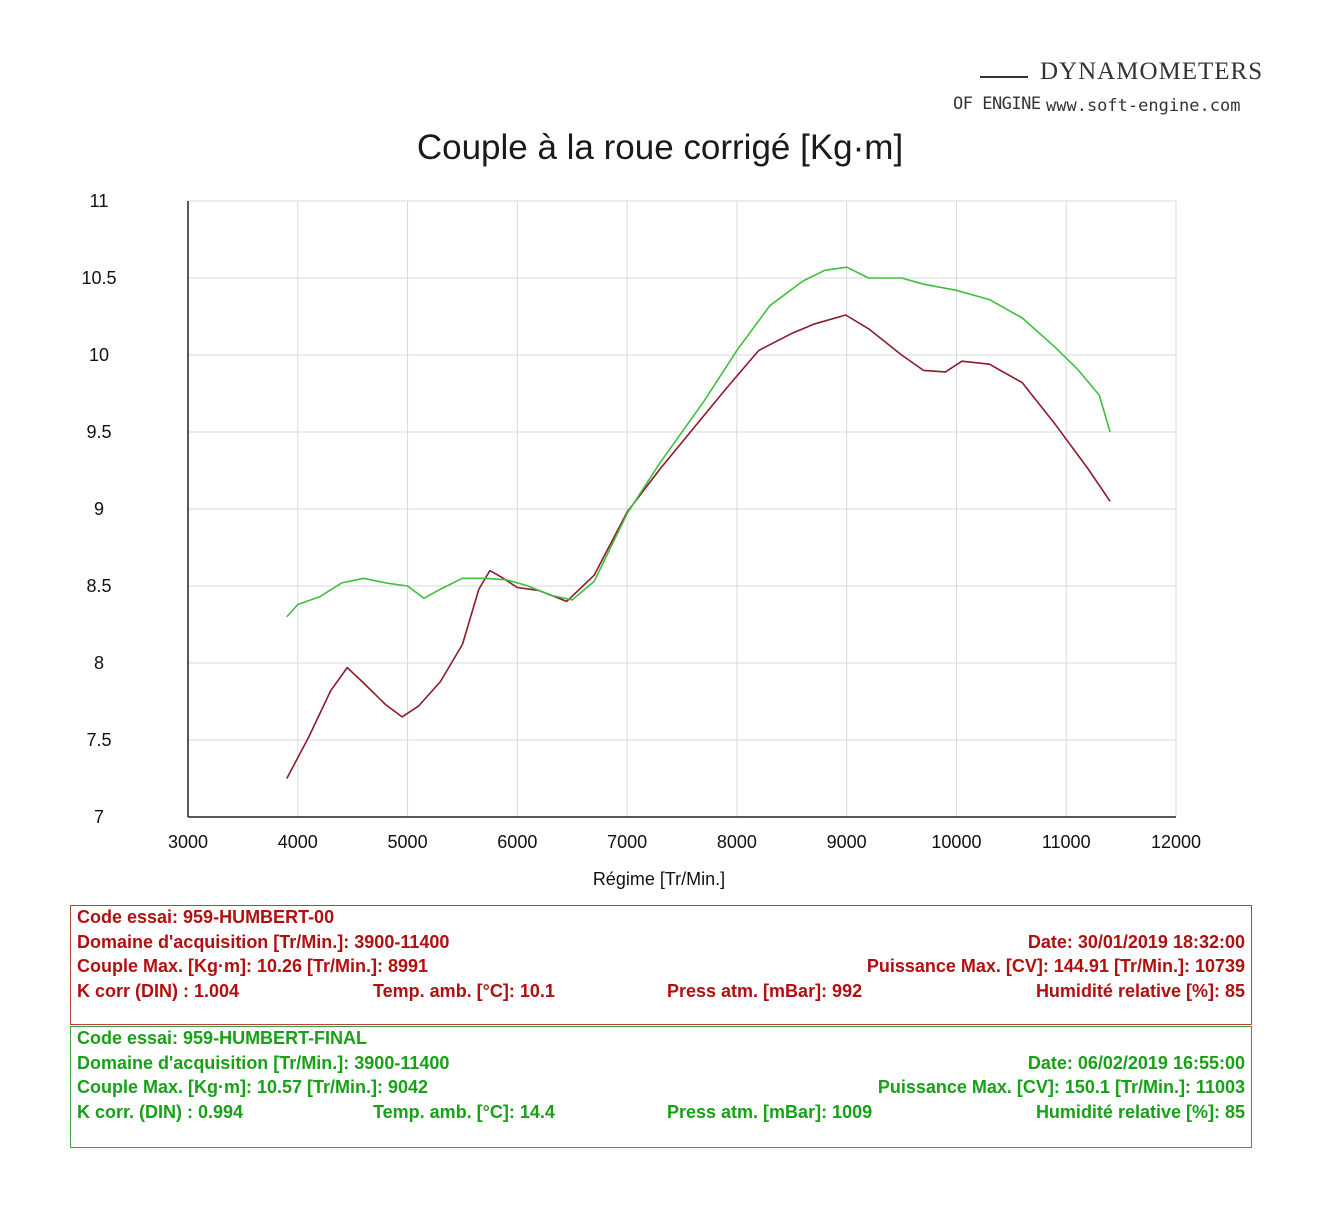  What do you see at coordinates (956, 842) in the screenshot?
I see `x-tick-label-7: 10000` at bounding box center [956, 842].